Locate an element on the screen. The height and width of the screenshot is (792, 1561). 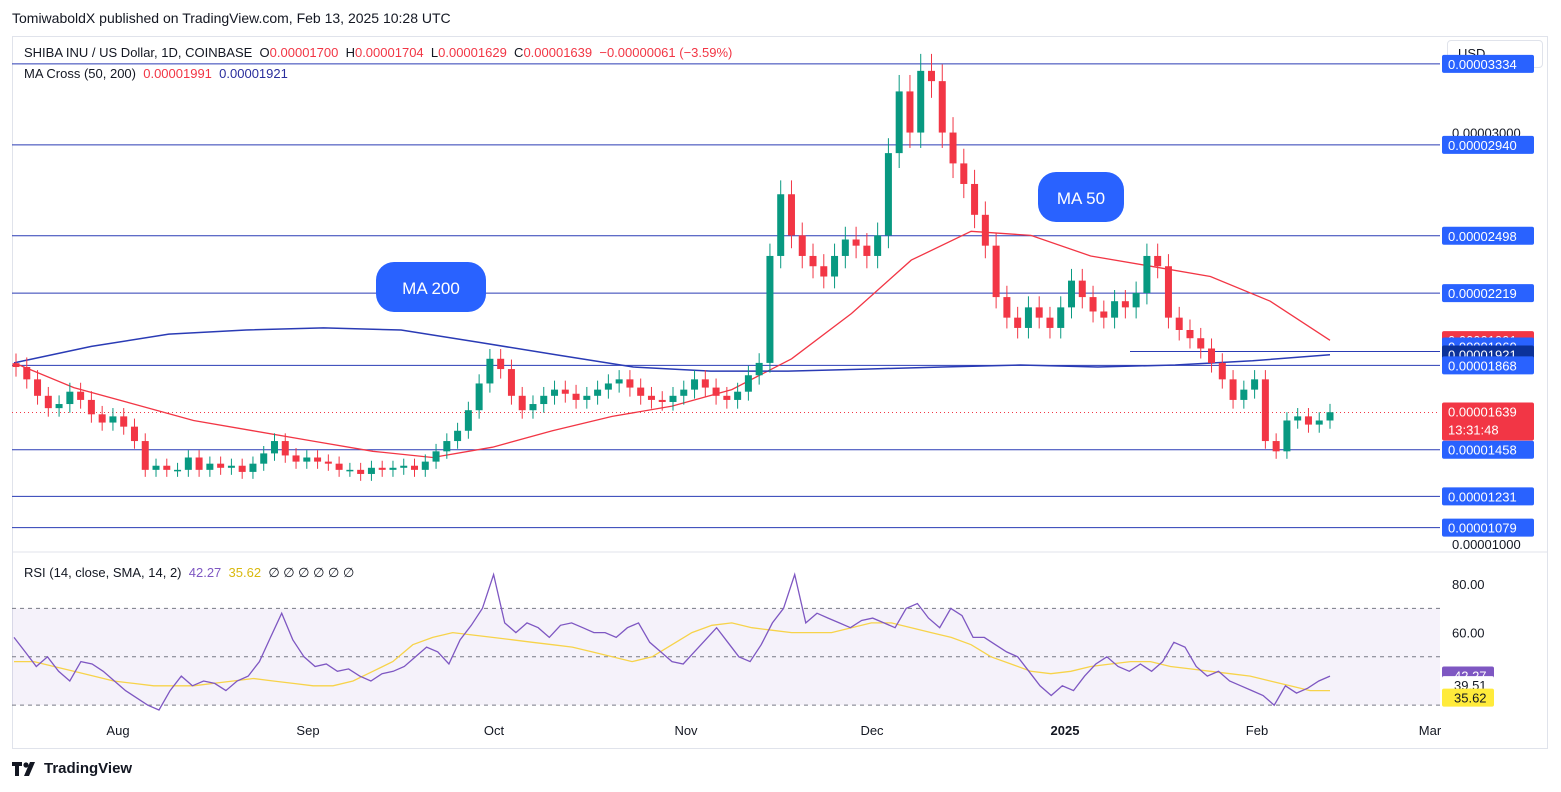
high-value: 0.00001704 is located at coordinates (389, 52).